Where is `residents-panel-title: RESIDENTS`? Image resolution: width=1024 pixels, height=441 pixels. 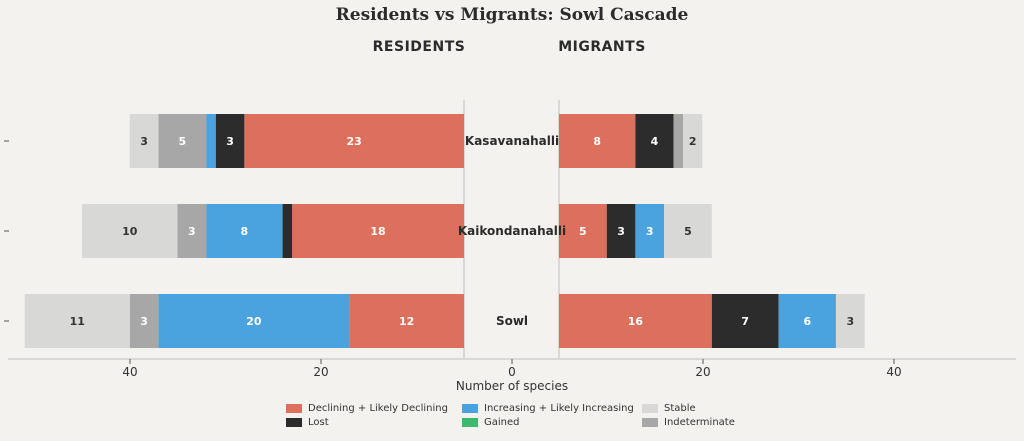 residents-panel-title: RESIDENTS is located at coordinates (419, 47).